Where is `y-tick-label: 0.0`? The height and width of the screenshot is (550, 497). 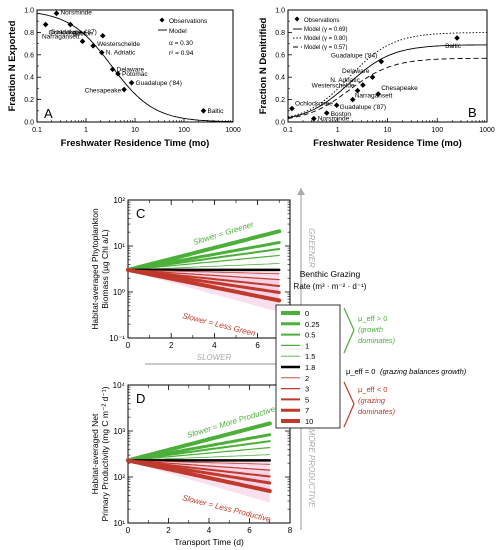 y-tick-label: 0.0 is located at coordinates (29, 123).